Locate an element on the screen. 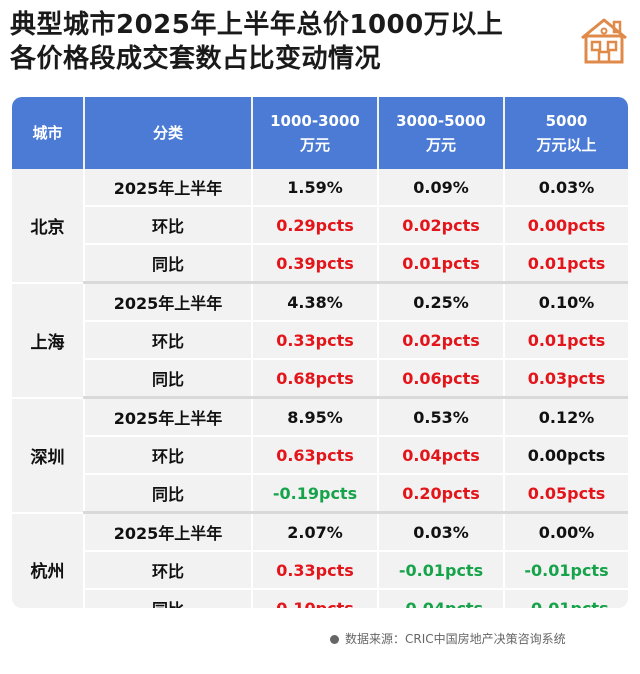 The image size is (640, 674). bullet-icon is located at coordinates (334, 639).